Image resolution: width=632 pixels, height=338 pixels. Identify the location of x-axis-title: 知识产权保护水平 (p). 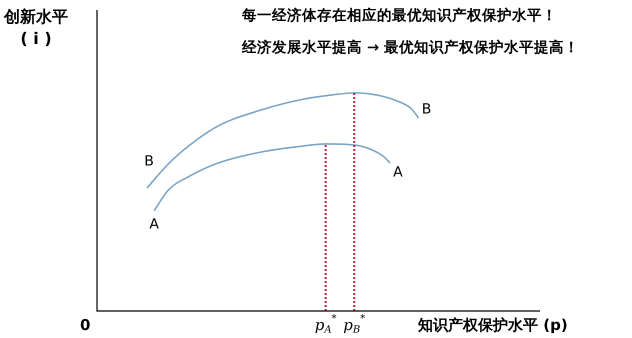
(493, 325).